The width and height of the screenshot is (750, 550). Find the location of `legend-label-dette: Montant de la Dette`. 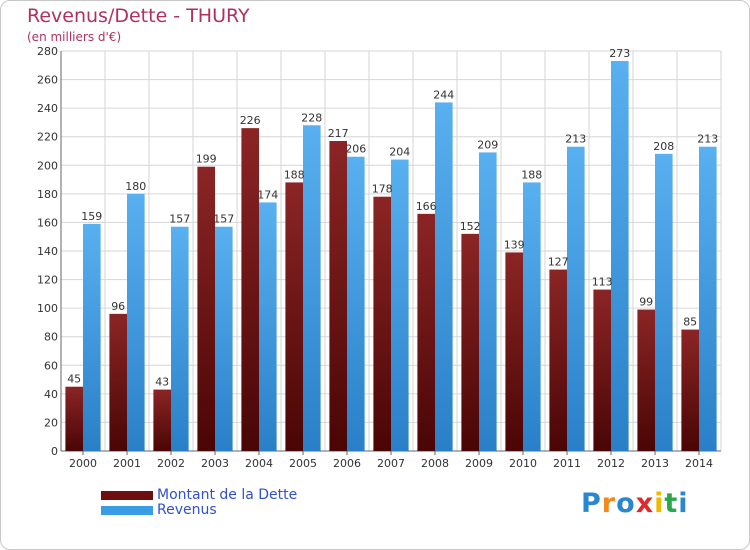

legend-label-dette: Montant de la Dette is located at coordinates (227, 495).